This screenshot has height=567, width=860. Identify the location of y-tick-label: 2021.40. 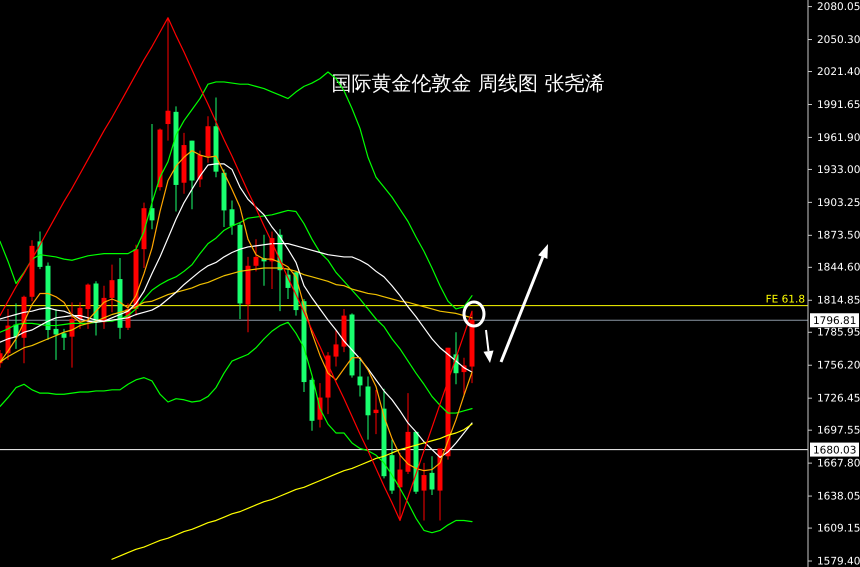
(838, 72).